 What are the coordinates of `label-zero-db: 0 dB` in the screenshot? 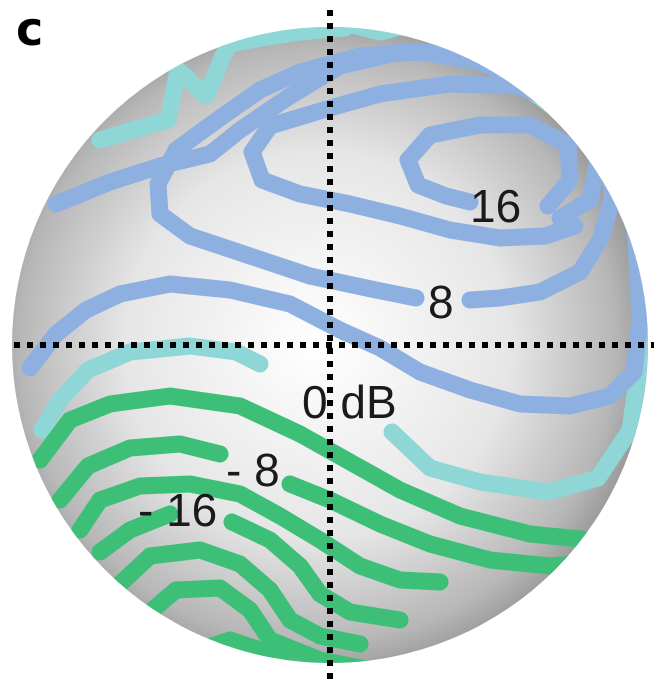 It's located at (349, 402).